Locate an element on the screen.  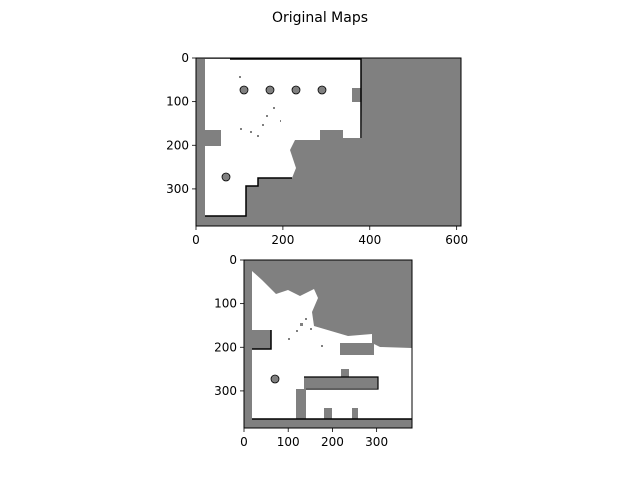
map-top-xtick-label: 200 is located at coordinates (282, 240).